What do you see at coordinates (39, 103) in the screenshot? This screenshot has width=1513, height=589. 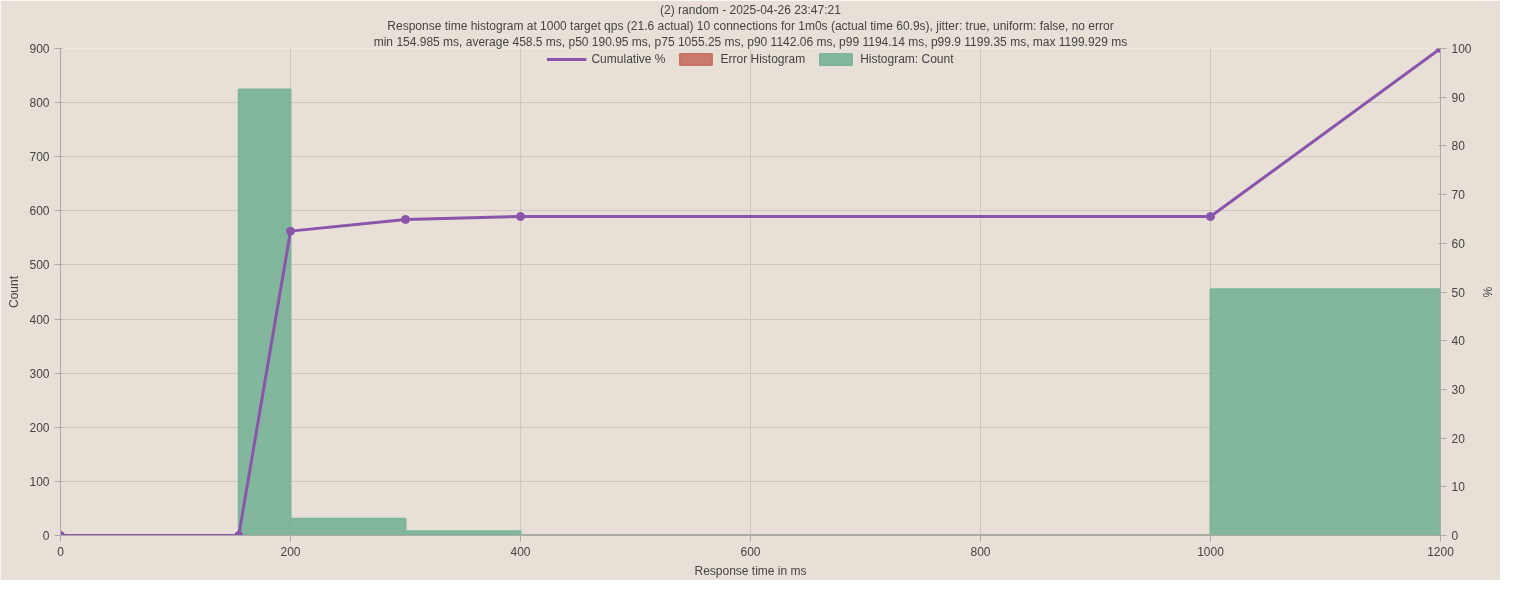 I see `y-tick-label: 800` at bounding box center [39, 103].